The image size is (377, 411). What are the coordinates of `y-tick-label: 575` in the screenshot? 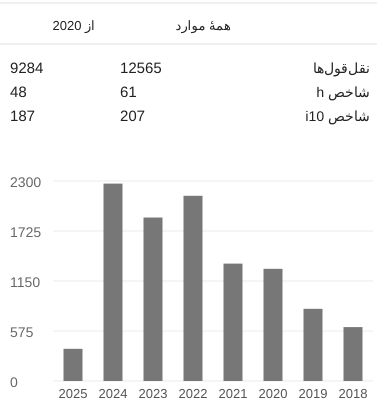 It's located at (22, 332).